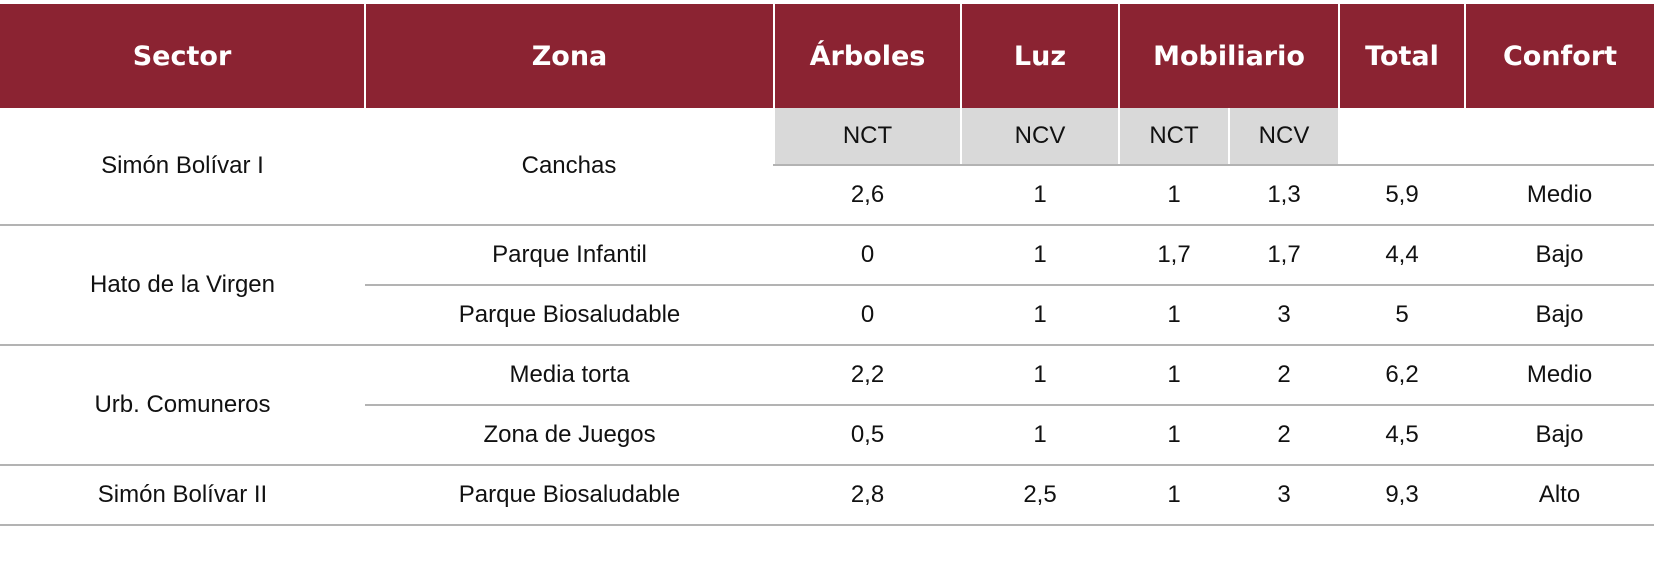 The width and height of the screenshot is (1654, 576). Describe the element at coordinates (569, 375) in the screenshot. I see `zone-cell: Media torta` at that location.